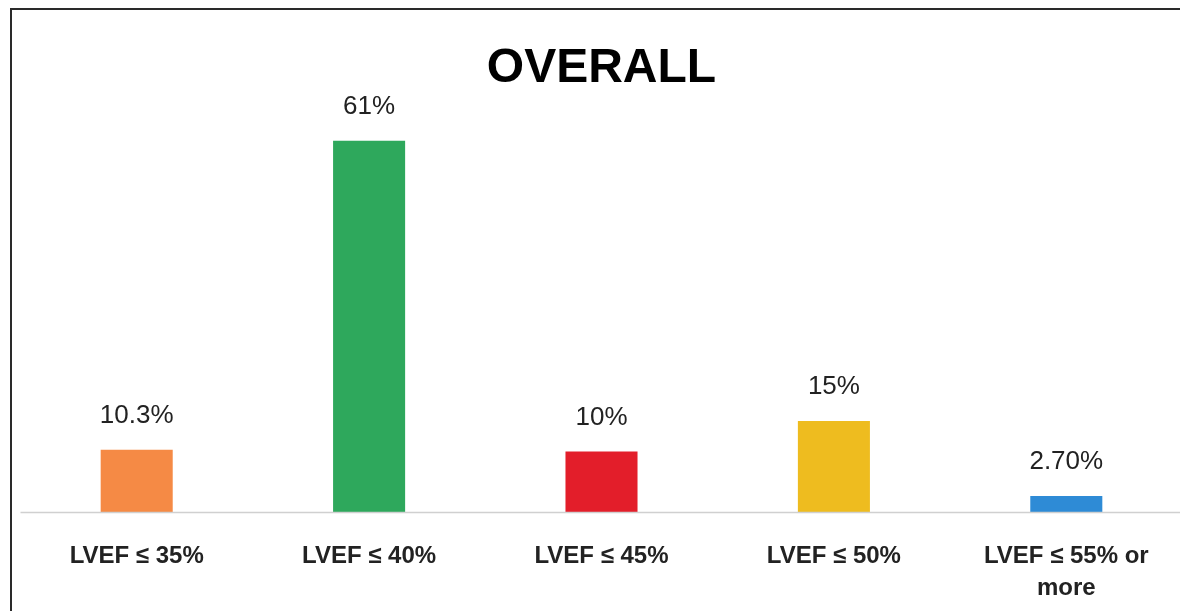  Describe the element at coordinates (601, 415) in the screenshot. I see `data-label: 10%` at that location.